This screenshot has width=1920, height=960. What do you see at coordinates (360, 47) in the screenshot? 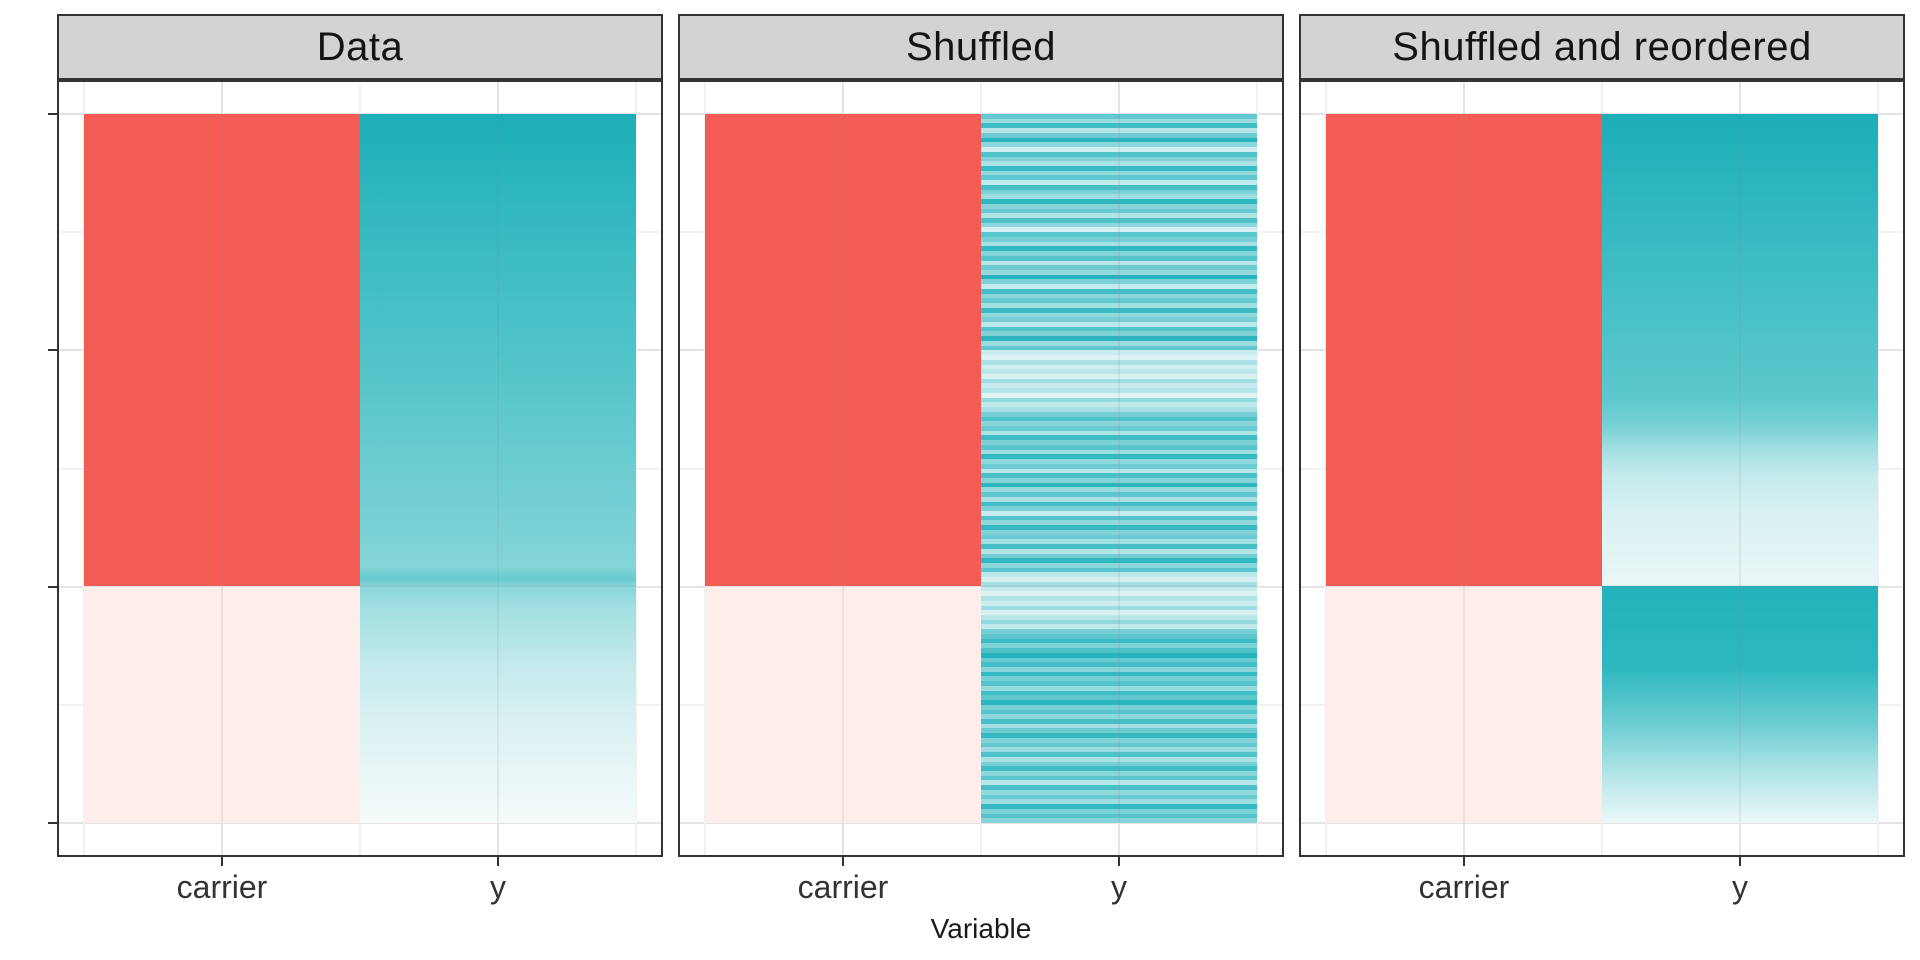
I see `facet-strip-label: Data` at bounding box center [360, 47].